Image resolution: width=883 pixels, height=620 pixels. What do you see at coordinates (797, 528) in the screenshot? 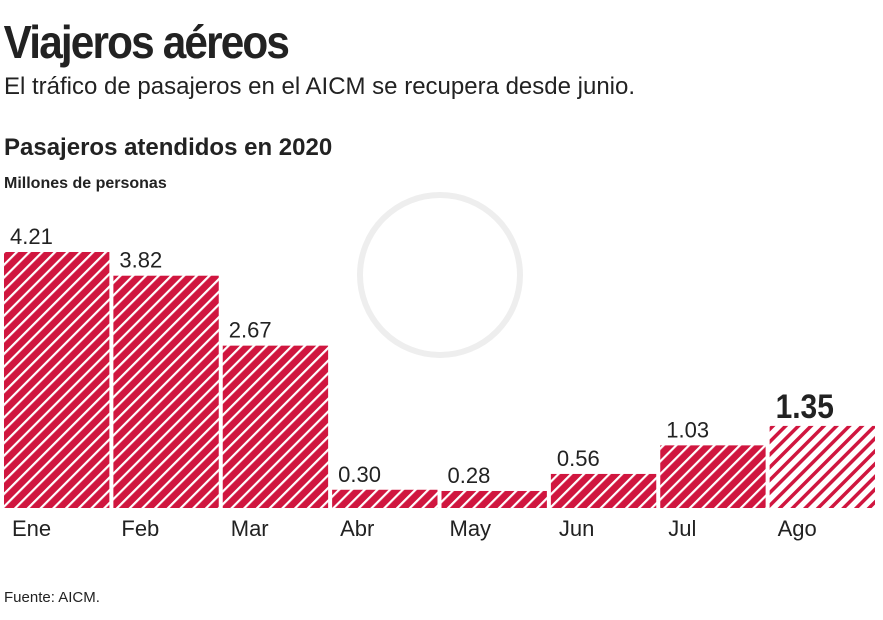
I see `x-tick-label: Ago` at bounding box center [797, 528].